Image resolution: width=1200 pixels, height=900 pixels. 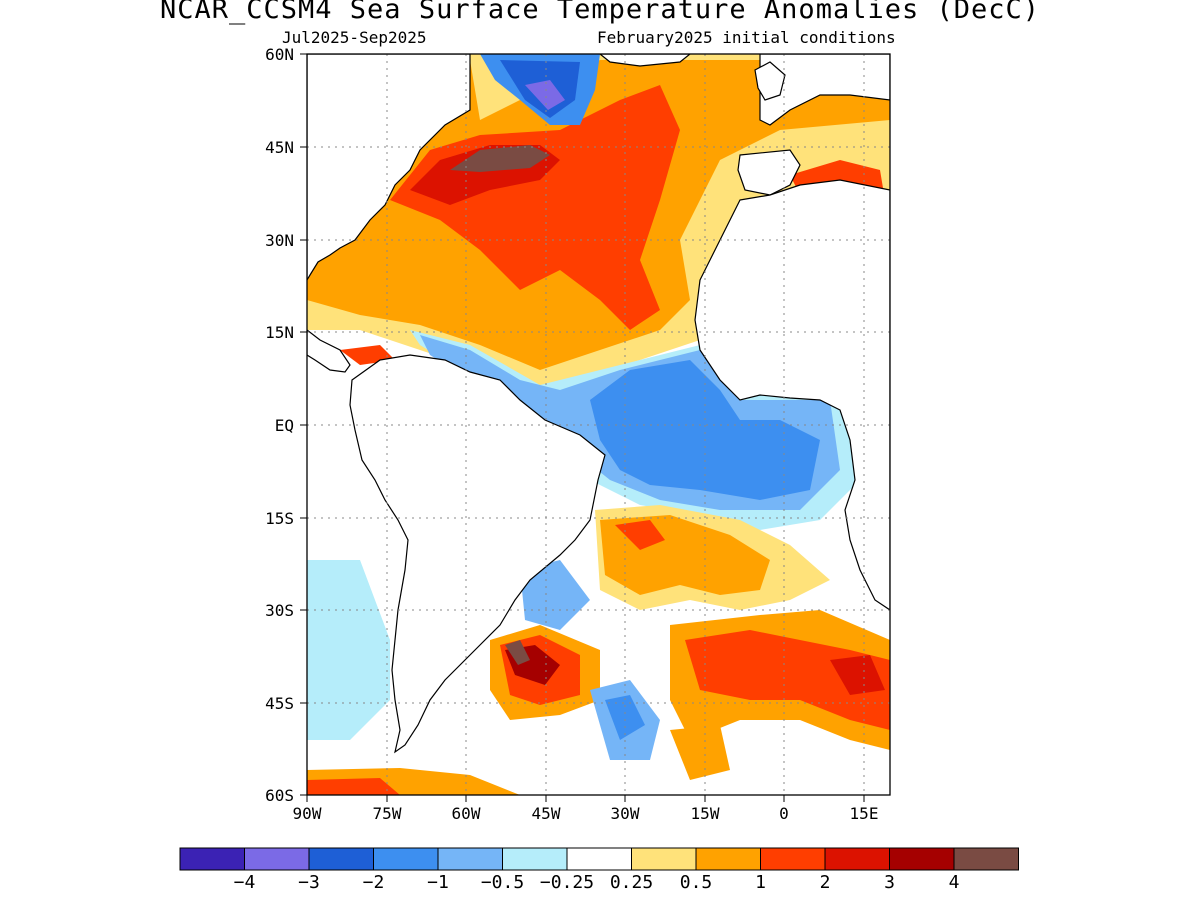 I want to click on lat-label: 45S, so click(x=279, y=703).